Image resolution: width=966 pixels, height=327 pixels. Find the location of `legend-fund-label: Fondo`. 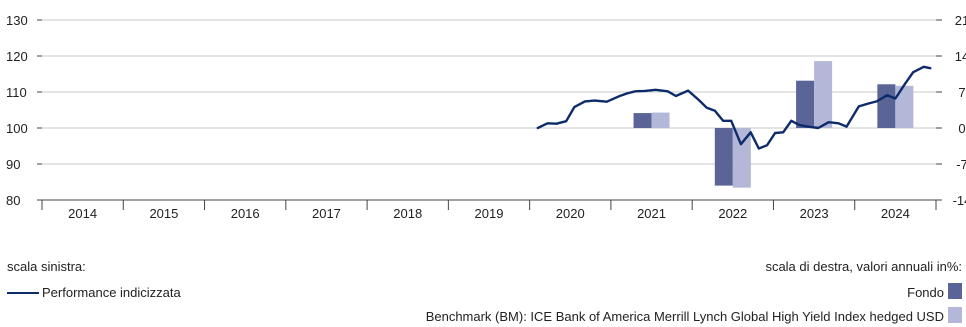

legend-fund-label: Fondo is located at coordinates (925, 292).